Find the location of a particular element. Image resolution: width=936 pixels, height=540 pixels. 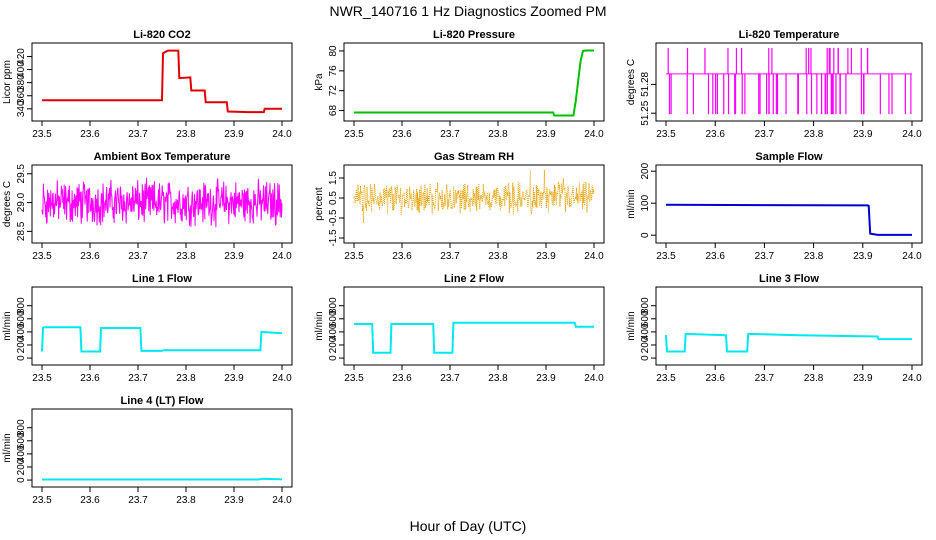

y-tick-label: 420 is located at coordinates (21, 56).